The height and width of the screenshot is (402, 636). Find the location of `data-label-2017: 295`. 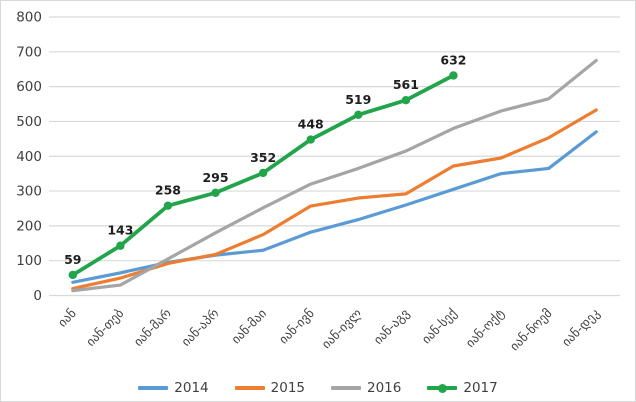

data-label-2017: 295 is located at coordinates (215, 177).